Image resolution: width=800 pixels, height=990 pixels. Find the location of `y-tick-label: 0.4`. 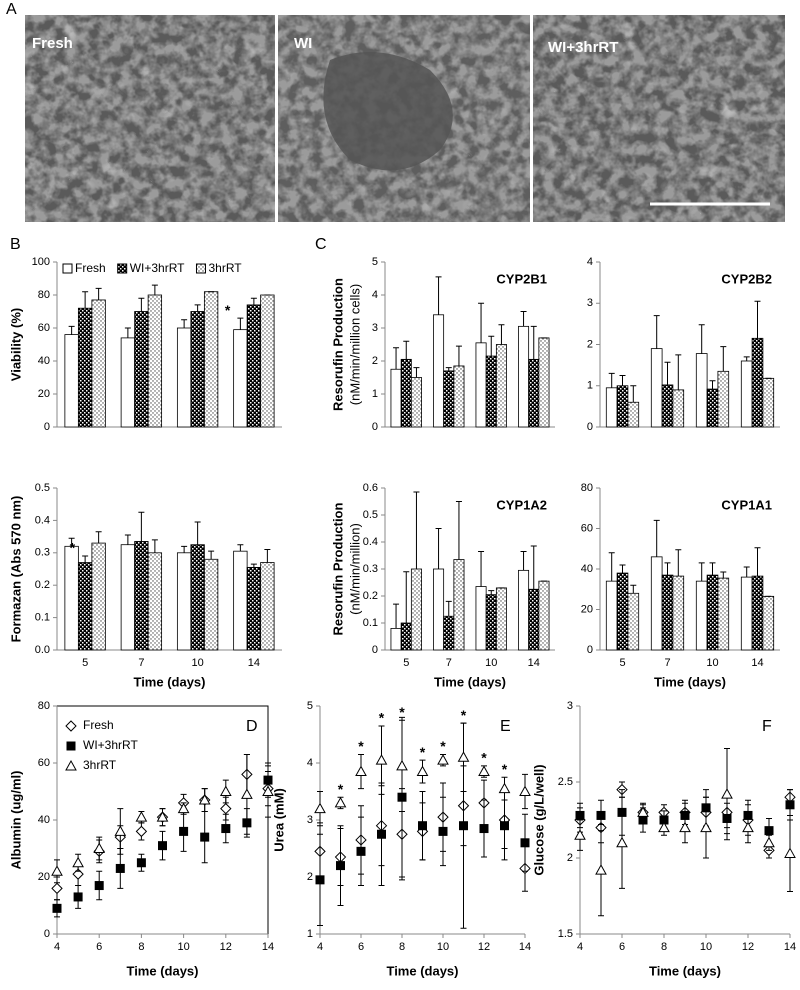

y-tick-label: 0.4 is located at coordinates (370, 542).